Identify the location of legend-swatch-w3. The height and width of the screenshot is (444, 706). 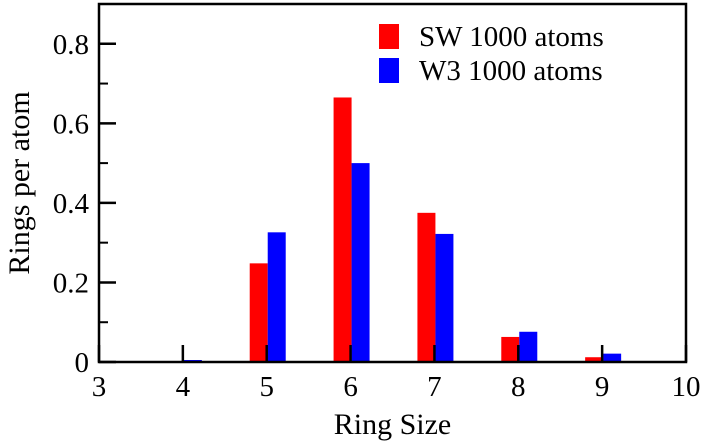
(389, 70).